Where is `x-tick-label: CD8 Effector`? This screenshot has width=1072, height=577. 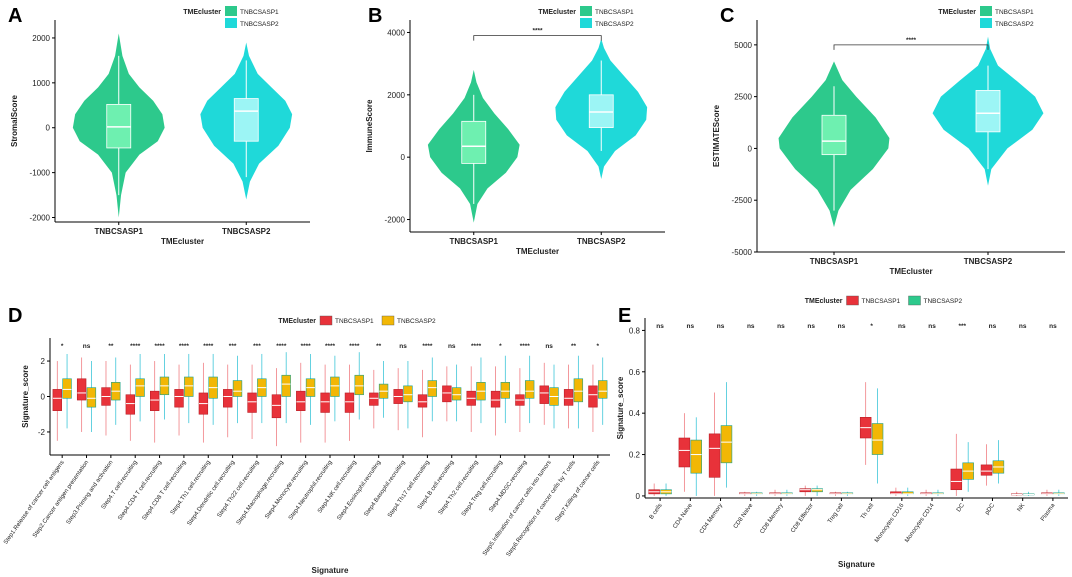 x-tick-label: CD8 Effector is located at coordinates (802, 518).